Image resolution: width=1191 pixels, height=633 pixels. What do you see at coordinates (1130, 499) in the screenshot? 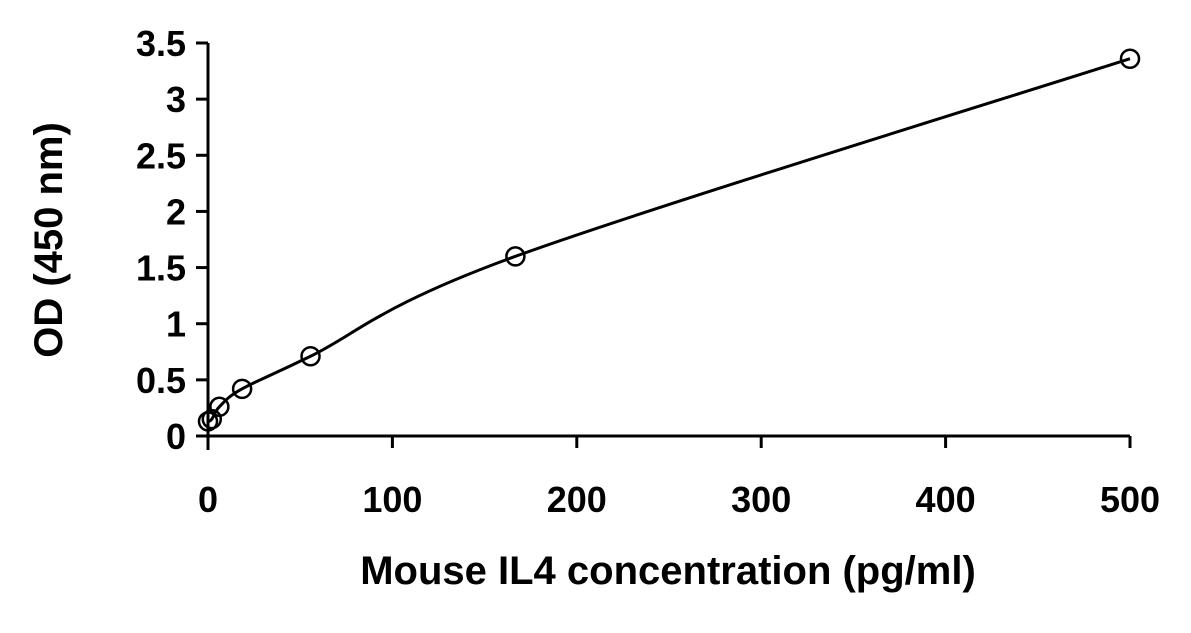
I see `x-tick-label: 500` at bounding box center [1130, 499].